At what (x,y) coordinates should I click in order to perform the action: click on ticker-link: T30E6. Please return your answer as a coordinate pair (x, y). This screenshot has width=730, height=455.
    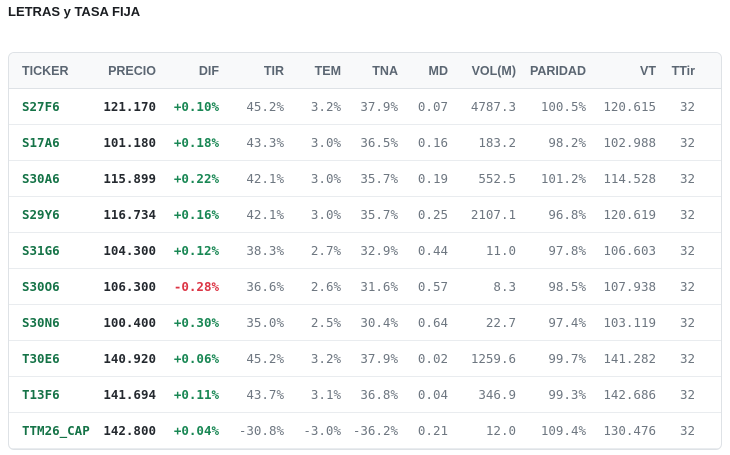
    Looking at the image, I should click on (52, 359).